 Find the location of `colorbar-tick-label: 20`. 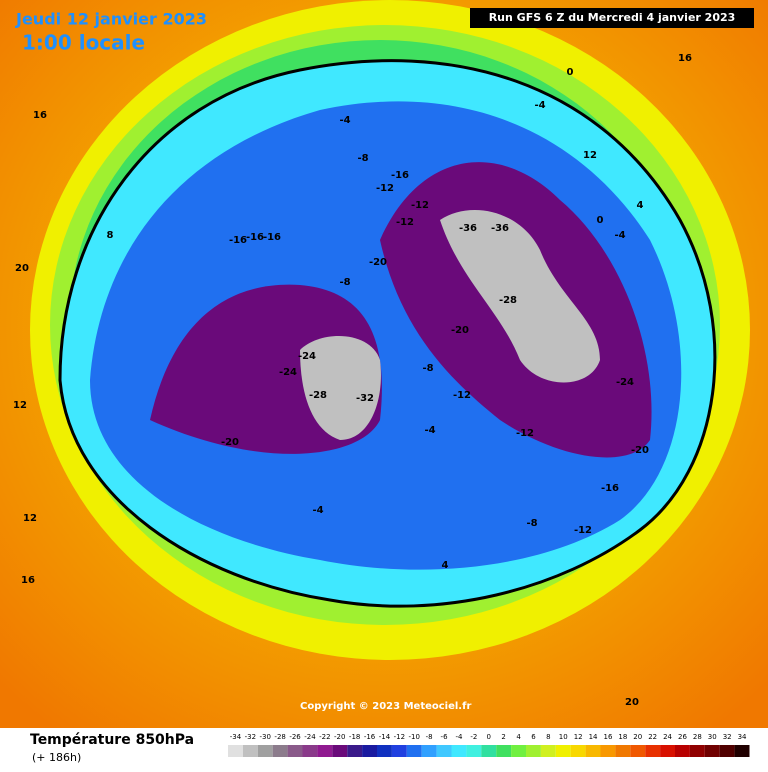

colorbar-tick-label: 20 is located at coordinates (637, 737).